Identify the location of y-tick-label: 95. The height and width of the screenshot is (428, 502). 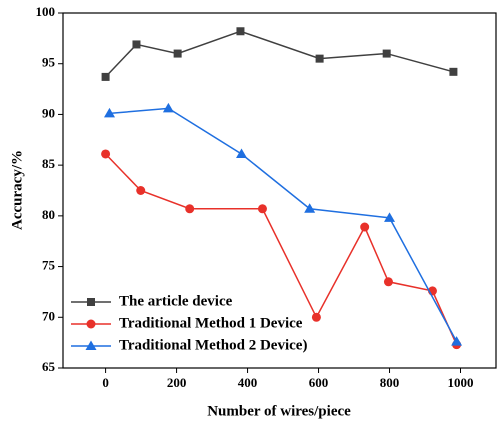
(49, 62).